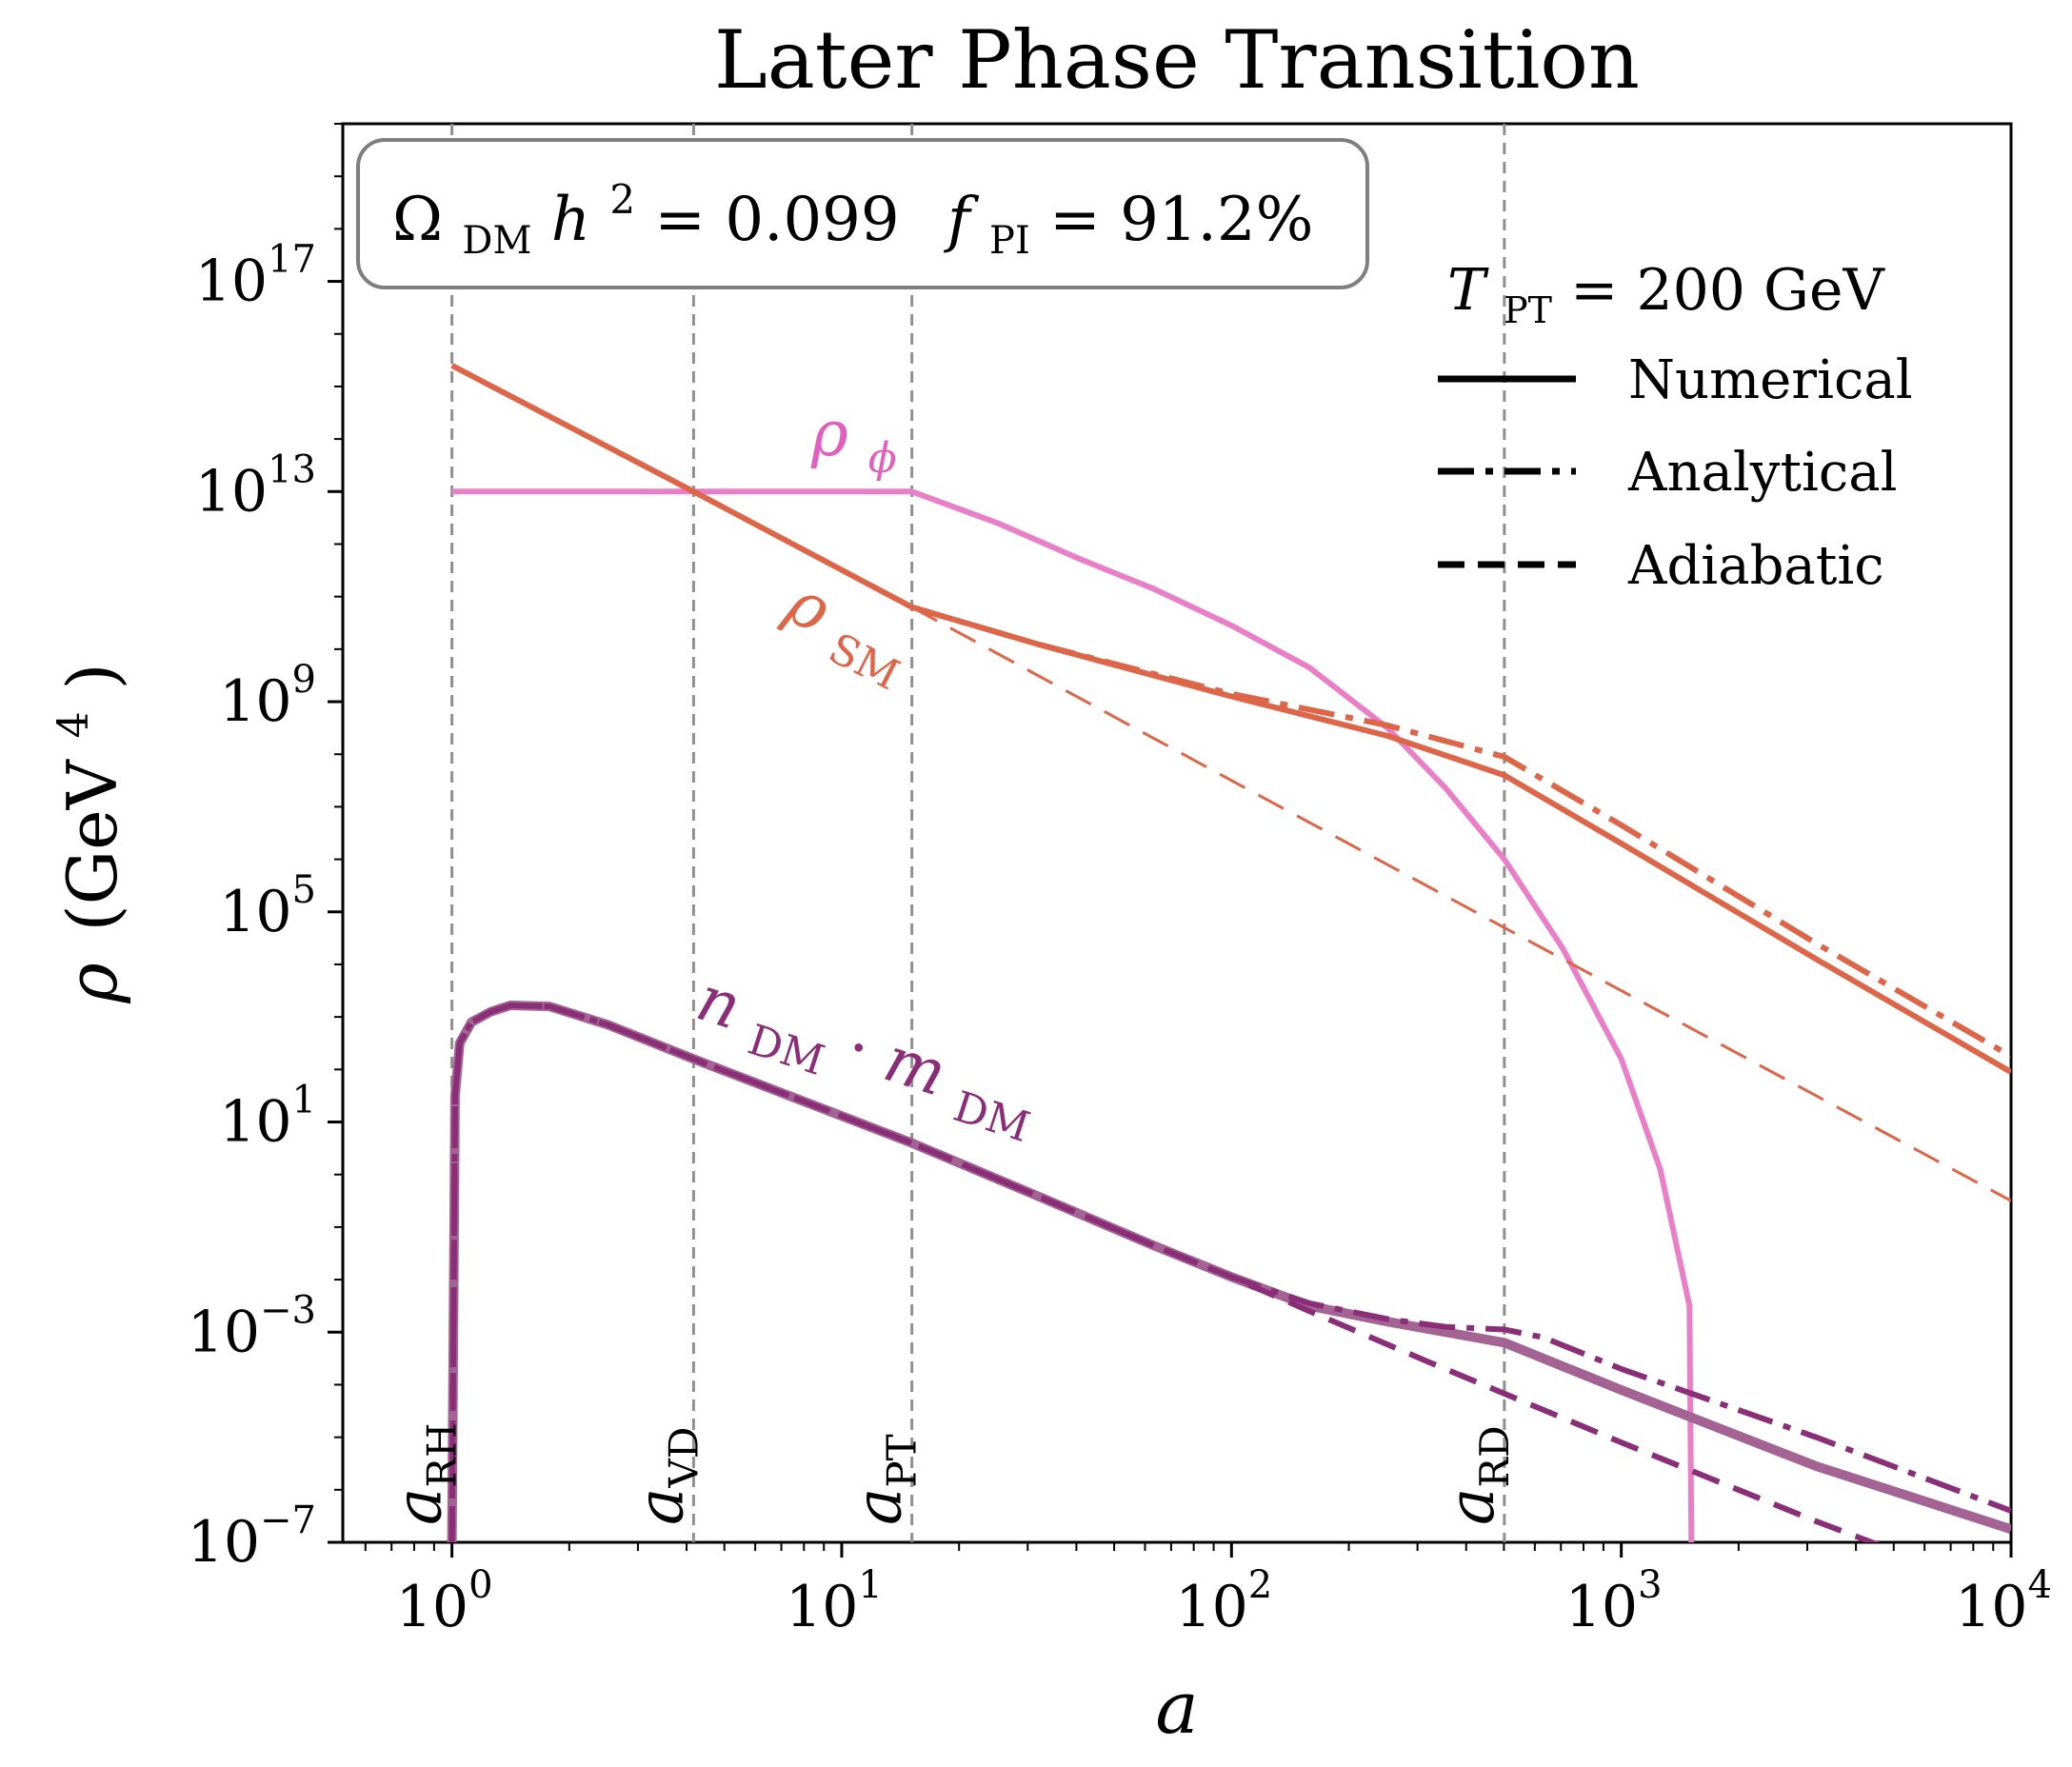 This screenshot has width=2072, height=1767. I want to click on chart-title: Later Phase Transition, so click(1177, 60).